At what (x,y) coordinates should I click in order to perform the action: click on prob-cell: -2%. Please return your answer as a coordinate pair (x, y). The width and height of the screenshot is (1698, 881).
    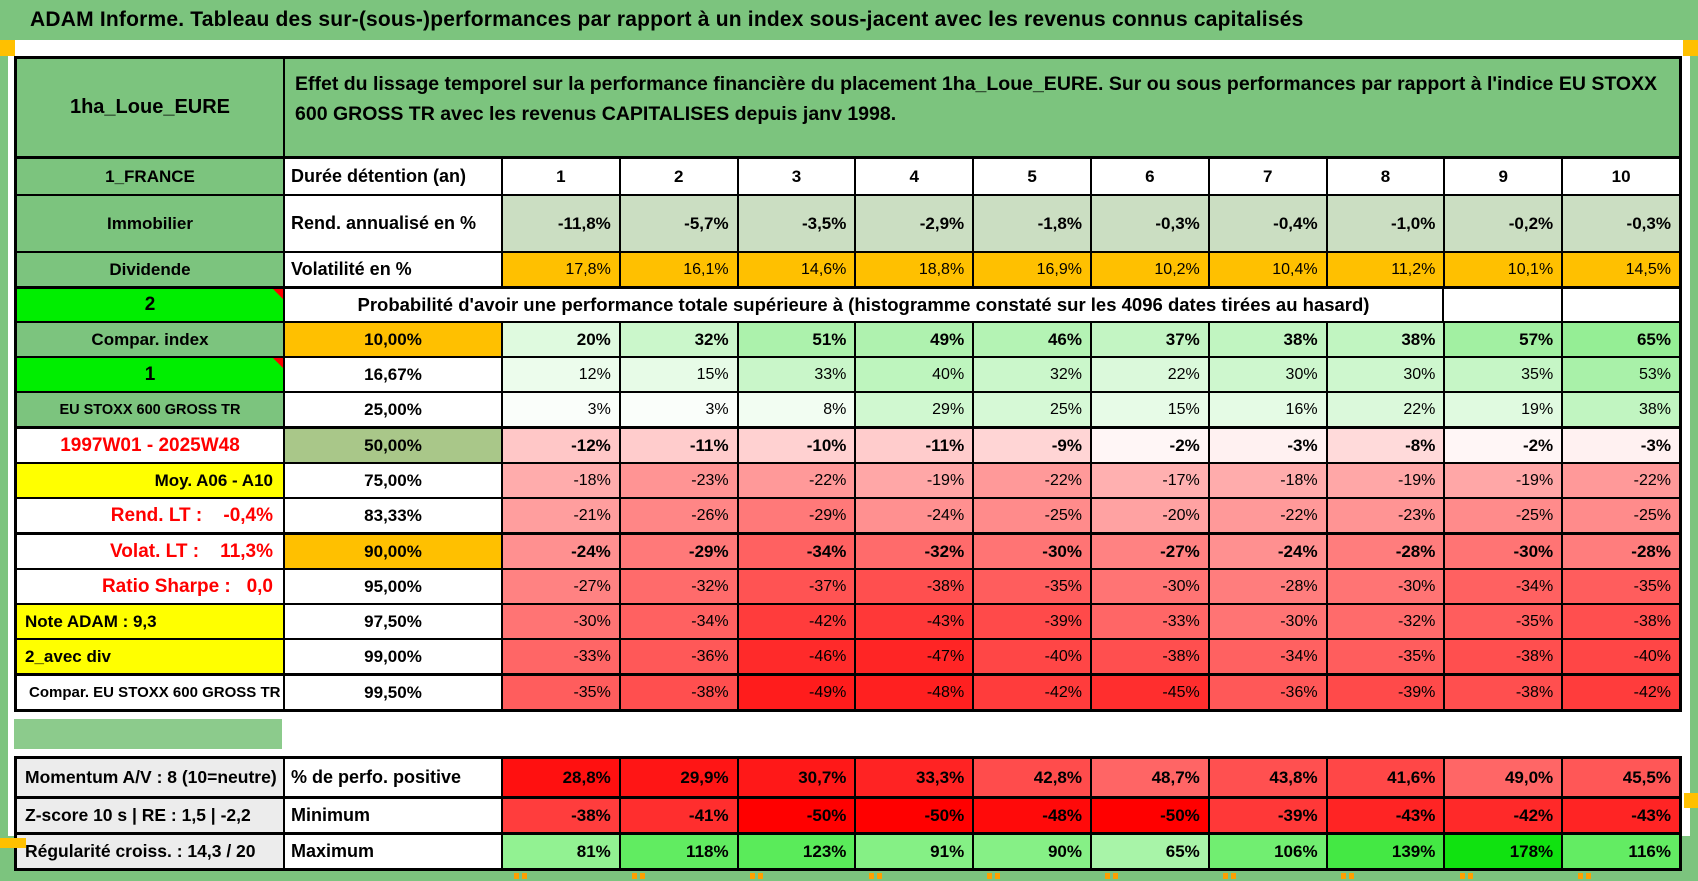
    Looking at the image, I should click on (1150, 445).